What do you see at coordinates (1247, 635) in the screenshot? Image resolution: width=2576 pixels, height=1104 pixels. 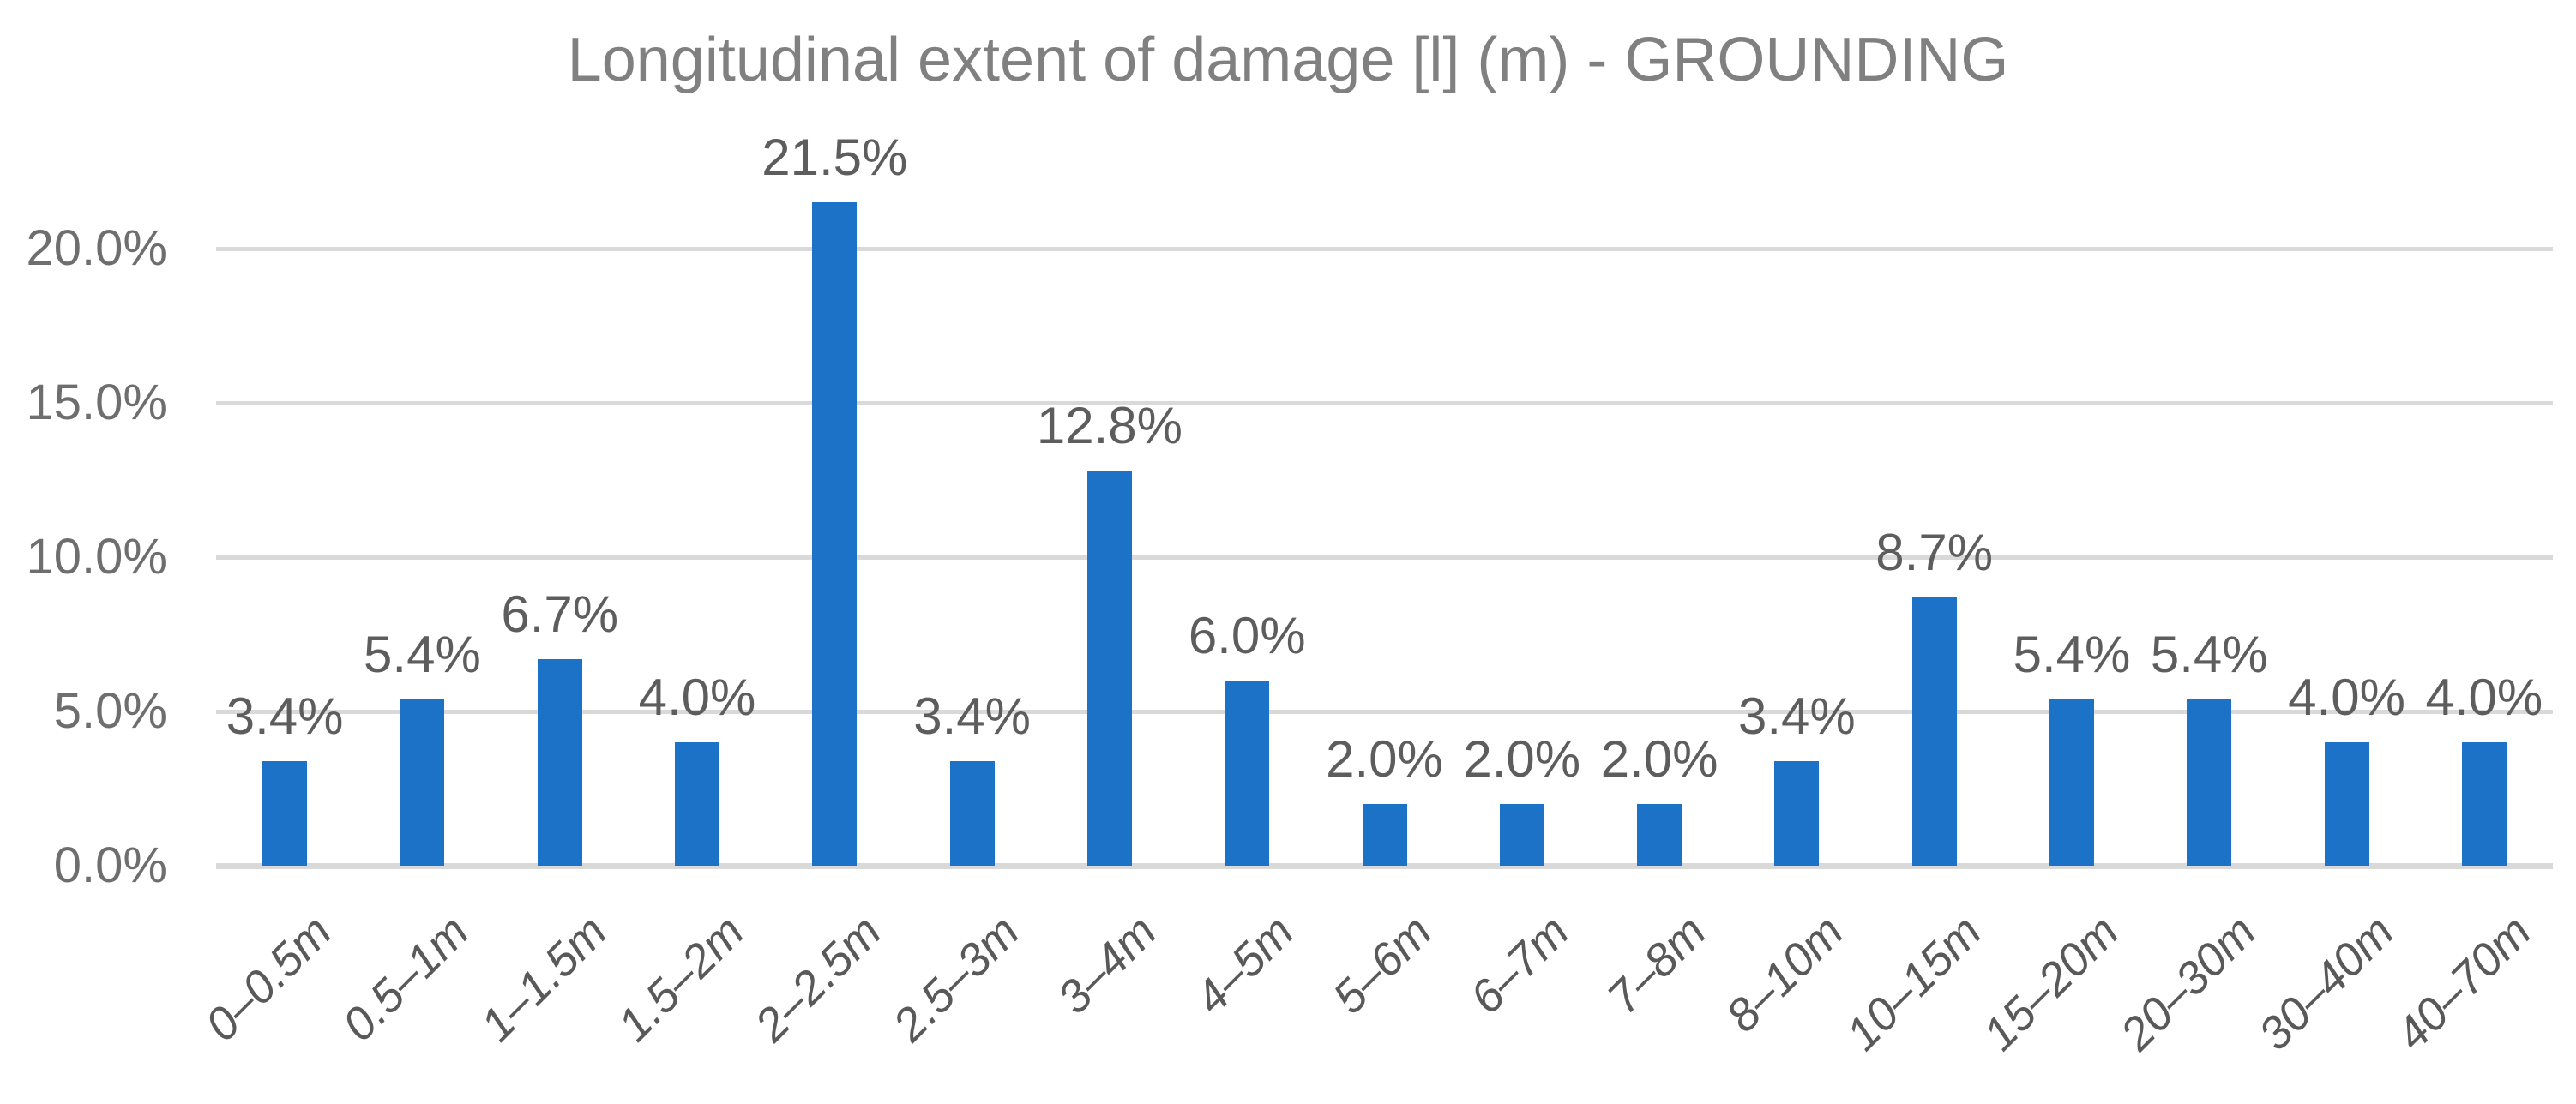 I see `bar-value-label: 6.0%` at bounding box center [1247, 635].